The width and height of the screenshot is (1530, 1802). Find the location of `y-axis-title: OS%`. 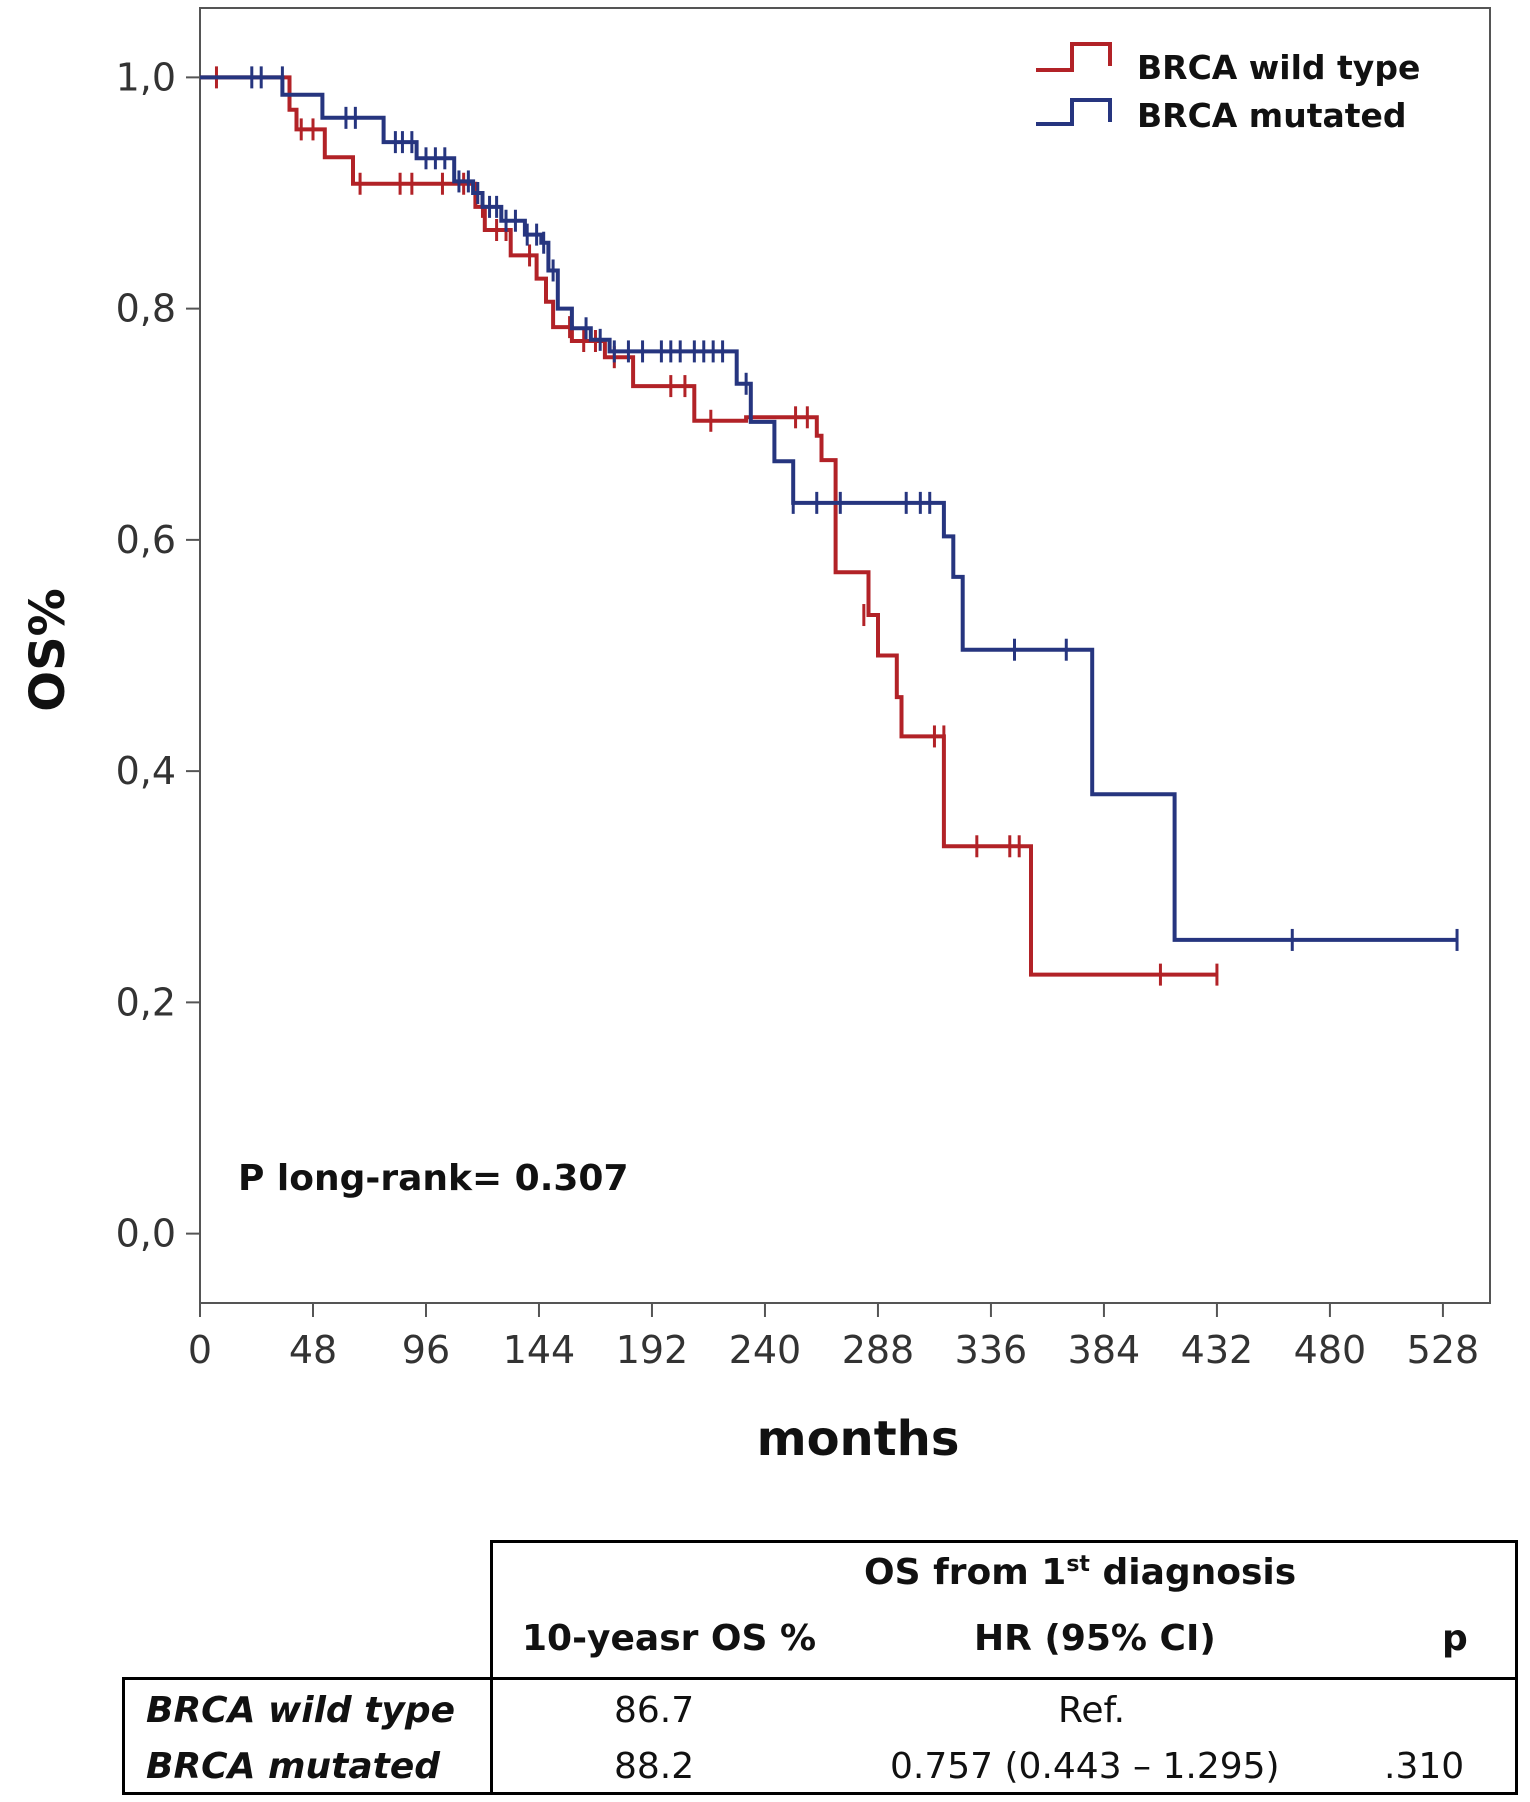

y-axis-title: OS% is located at coordinates (48, 649).